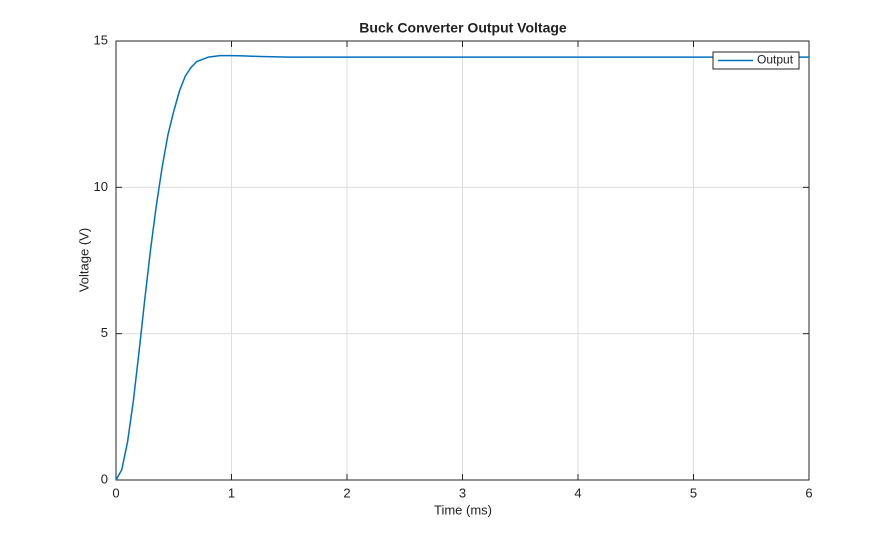 The width and height of the screenshot is (895, 540). Describe the element at coordinates (104, 478) in the screenshot. I see `y-tick-label: 0` at that location.